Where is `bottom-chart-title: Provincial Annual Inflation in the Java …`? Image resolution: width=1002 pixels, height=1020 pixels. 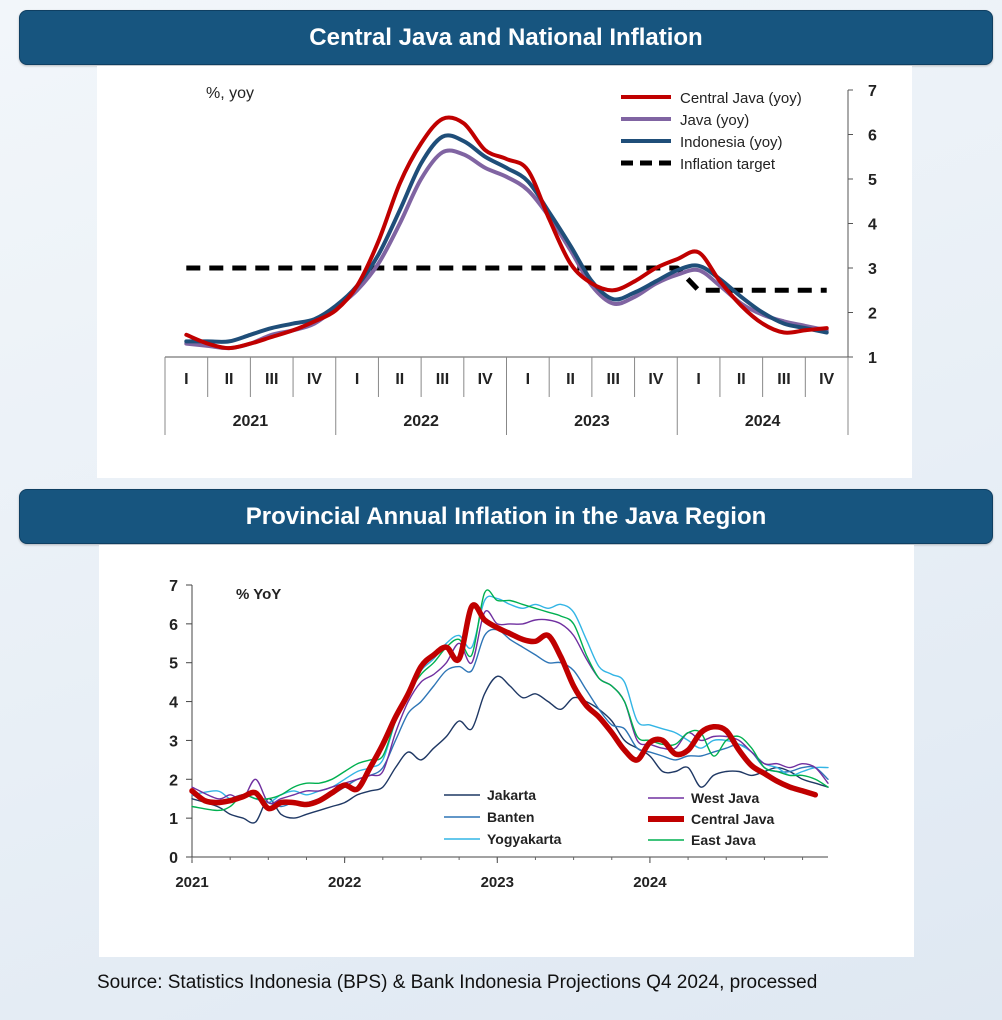
bottom-chart-title: Provincial Annual Inflation in the Java … is located at coordinates (506, 516).